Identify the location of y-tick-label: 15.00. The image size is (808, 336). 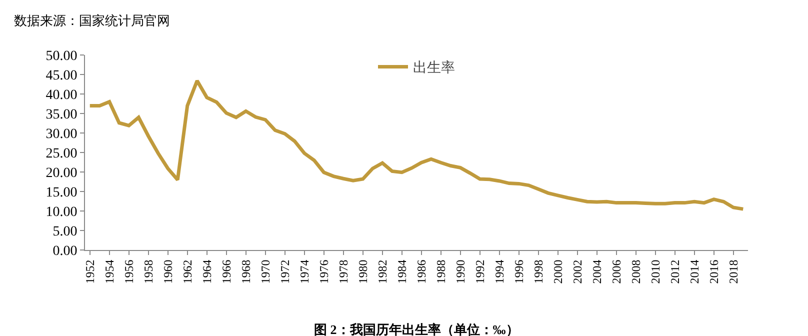
(62, 192).